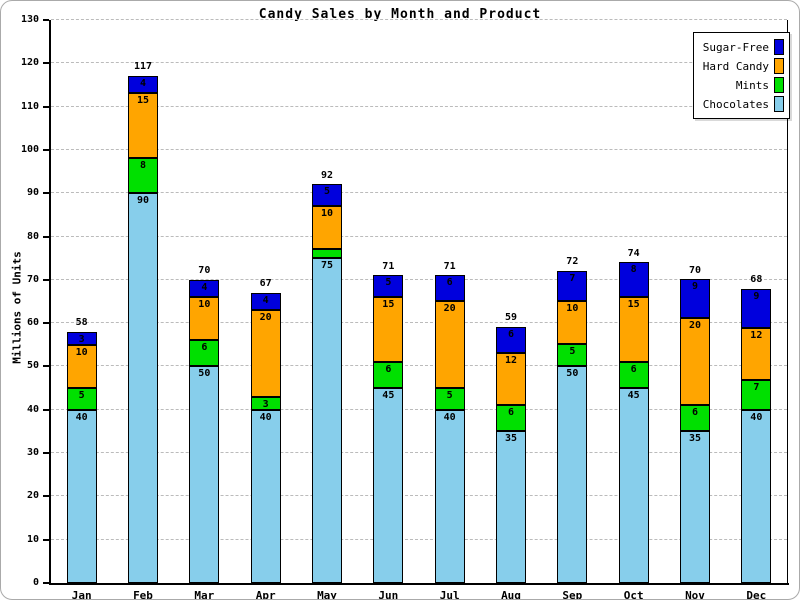  Describe the element at coordinates (32, 279) in the screenshot. I see `y-axis-tick-label: 70` at that location.